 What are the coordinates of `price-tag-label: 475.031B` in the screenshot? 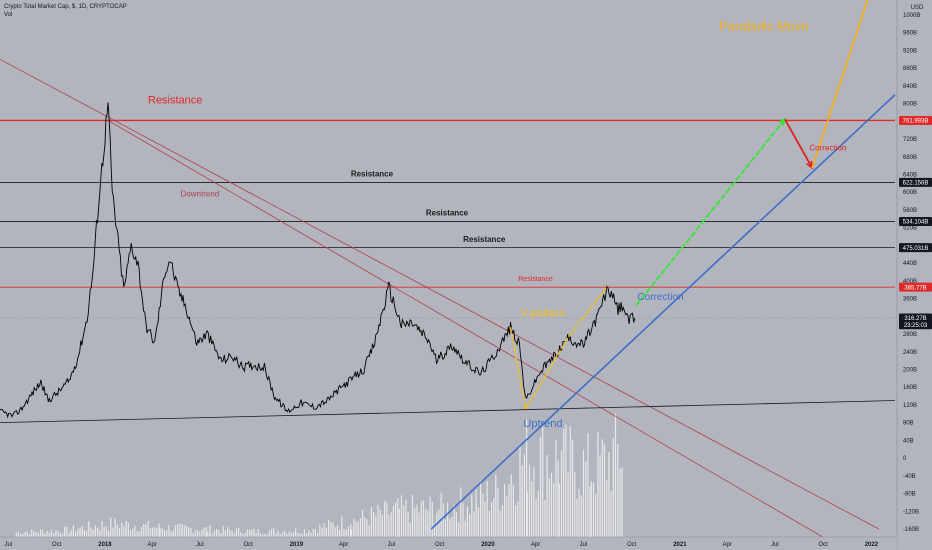 It's located at (916, 249).